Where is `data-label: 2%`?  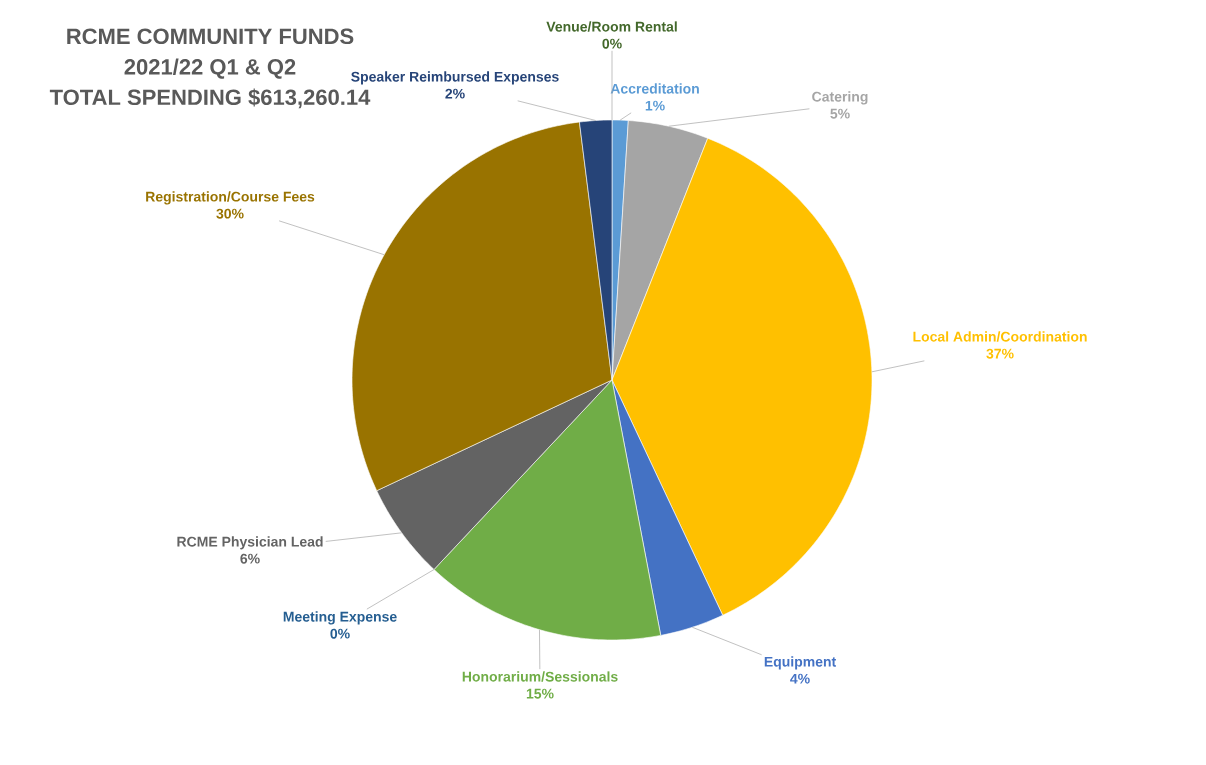
data-label: 2% is located at coordinates (455, 93).